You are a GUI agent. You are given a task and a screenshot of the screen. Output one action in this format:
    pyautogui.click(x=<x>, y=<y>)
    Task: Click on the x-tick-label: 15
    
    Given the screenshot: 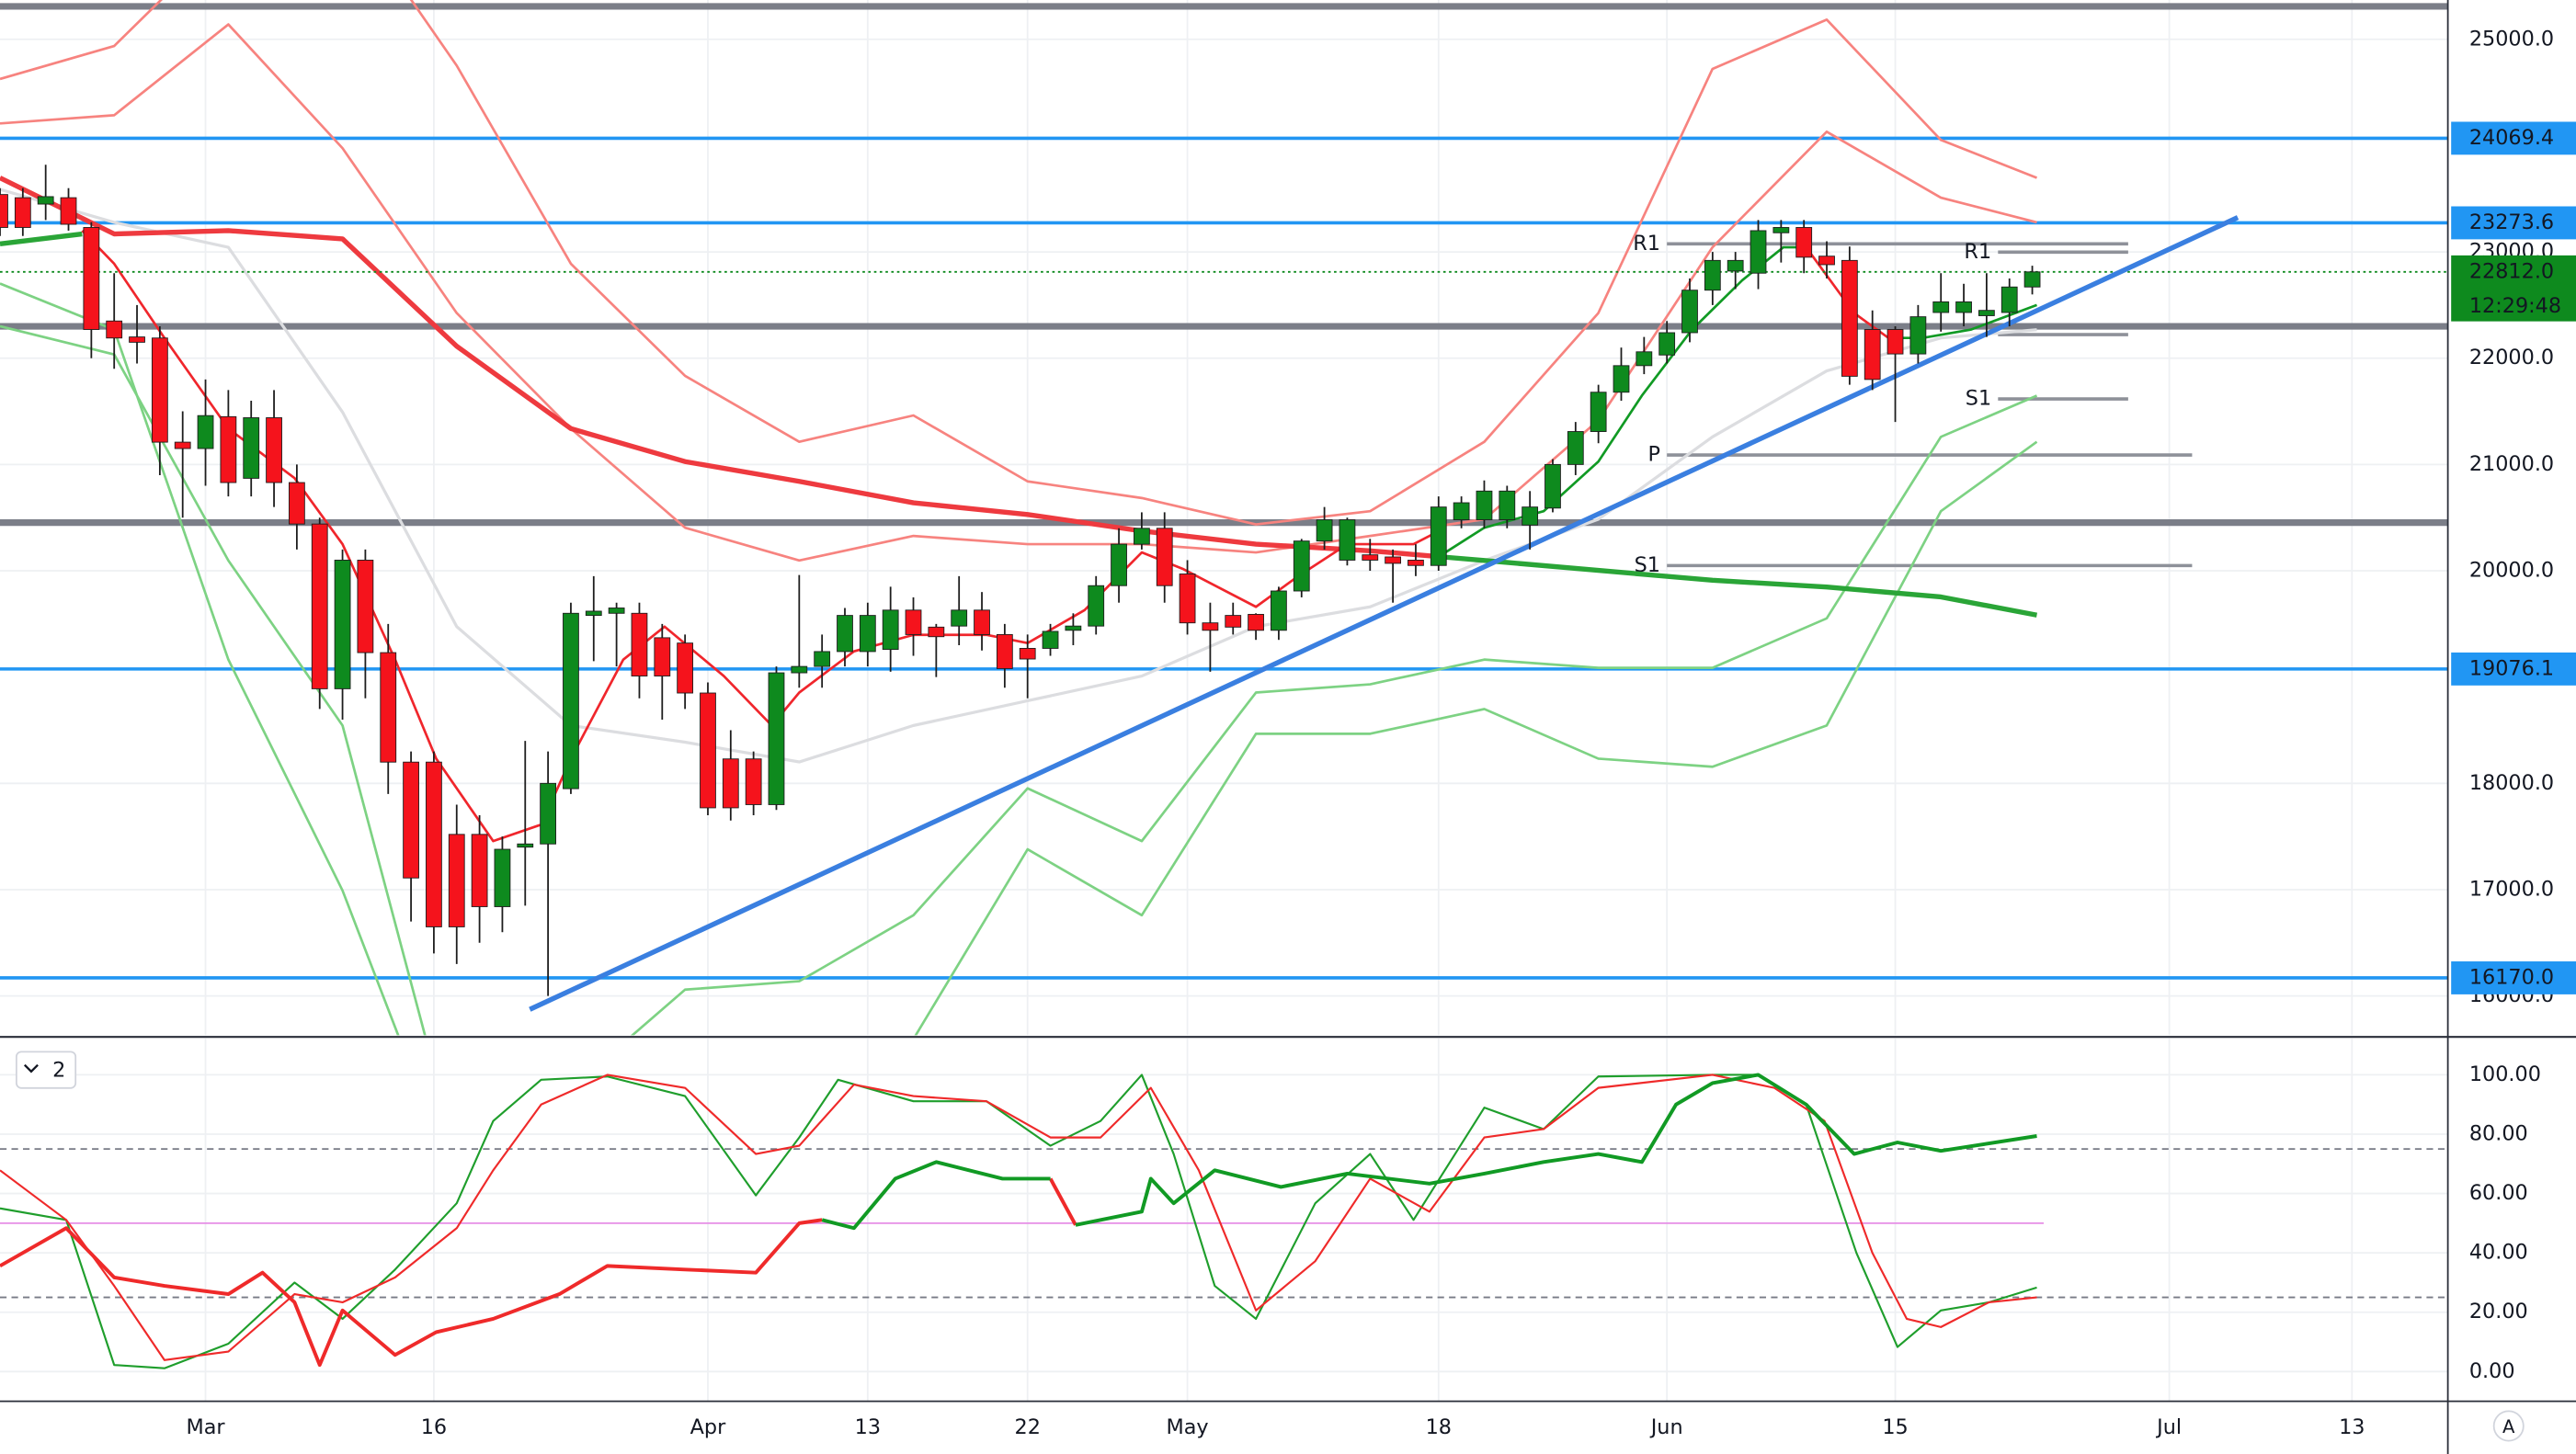 What is the action you would take?
    pyautogui.click(x=1895, y=1427)
    